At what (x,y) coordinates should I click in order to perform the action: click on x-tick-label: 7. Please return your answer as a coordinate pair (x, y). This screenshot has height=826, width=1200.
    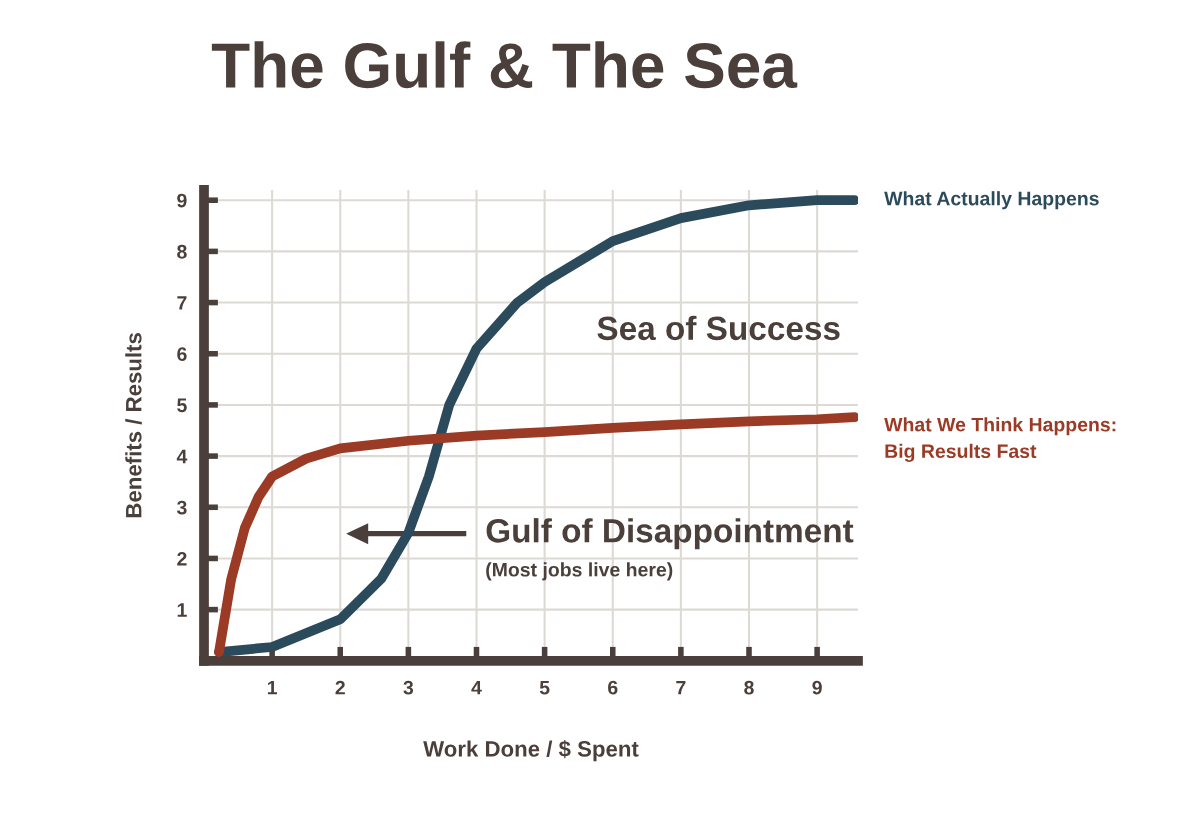
    Looking at the image, I should click on (681, 687).